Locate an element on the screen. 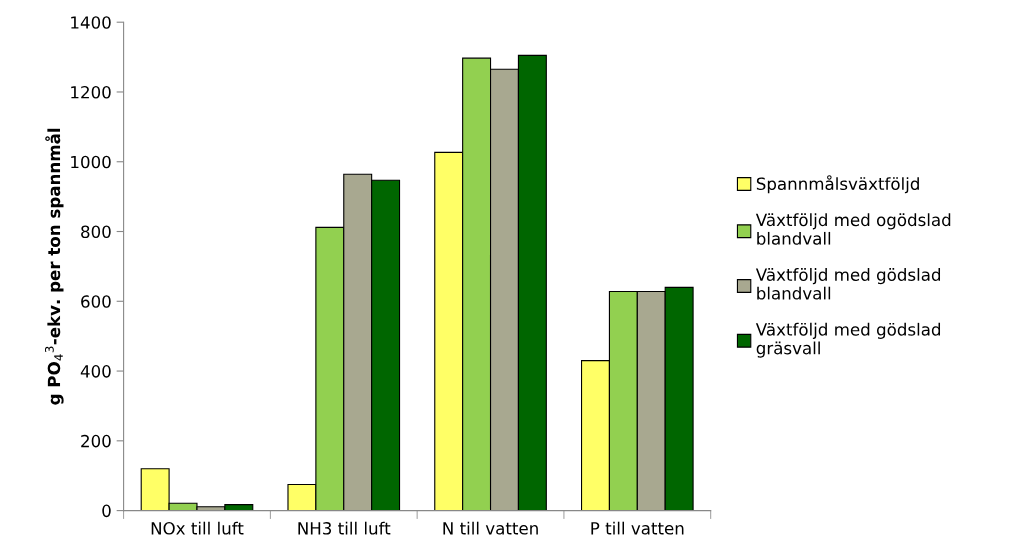 The image size is (1030, 555). y-tick-label: 200 is located at coordinates (96, 441).